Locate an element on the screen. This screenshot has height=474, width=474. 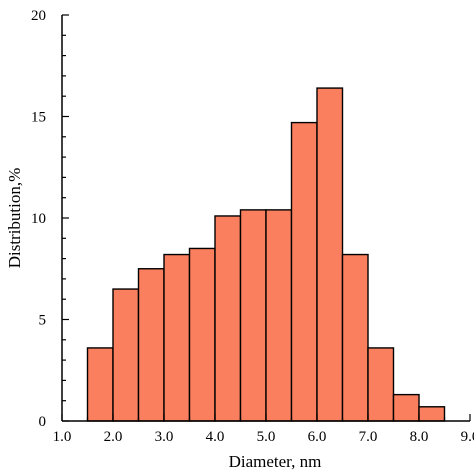
x-tick-label: 5.0 is located at coordinates (266, 437).